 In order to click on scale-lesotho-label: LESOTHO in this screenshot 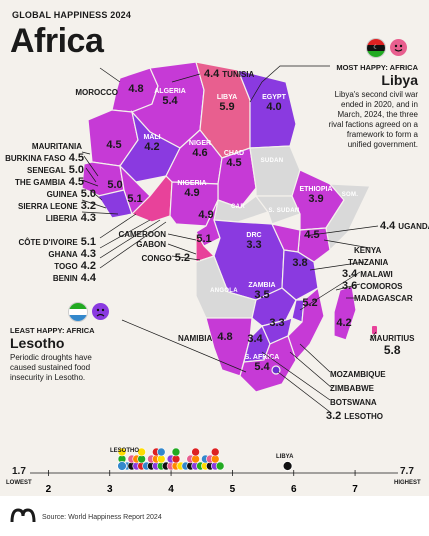, I will do `click(125, 451)`.